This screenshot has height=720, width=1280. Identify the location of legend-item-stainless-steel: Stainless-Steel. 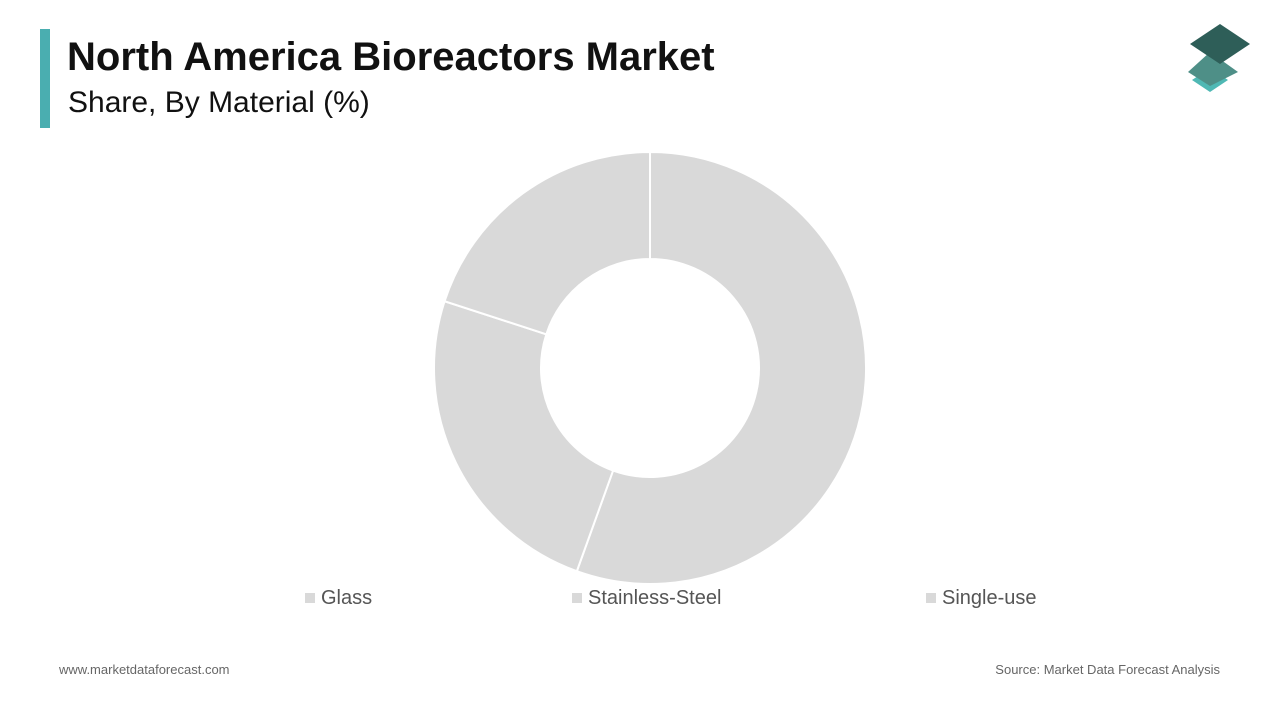
(646, 598).